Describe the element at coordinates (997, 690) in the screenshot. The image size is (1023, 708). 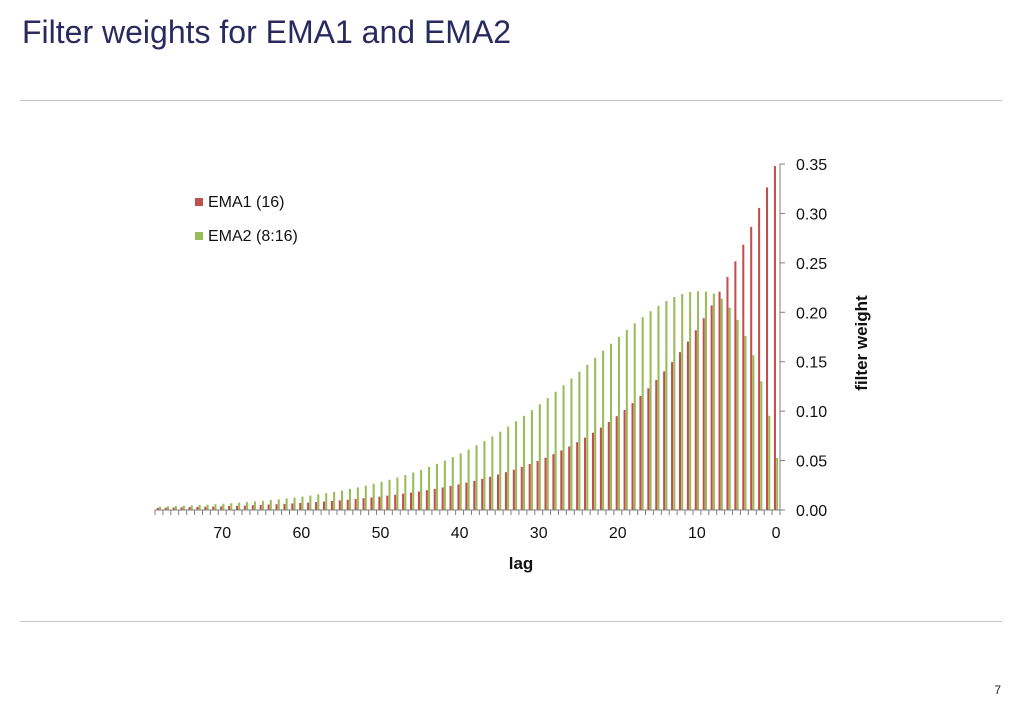
I see `page-number: 7` at that location.